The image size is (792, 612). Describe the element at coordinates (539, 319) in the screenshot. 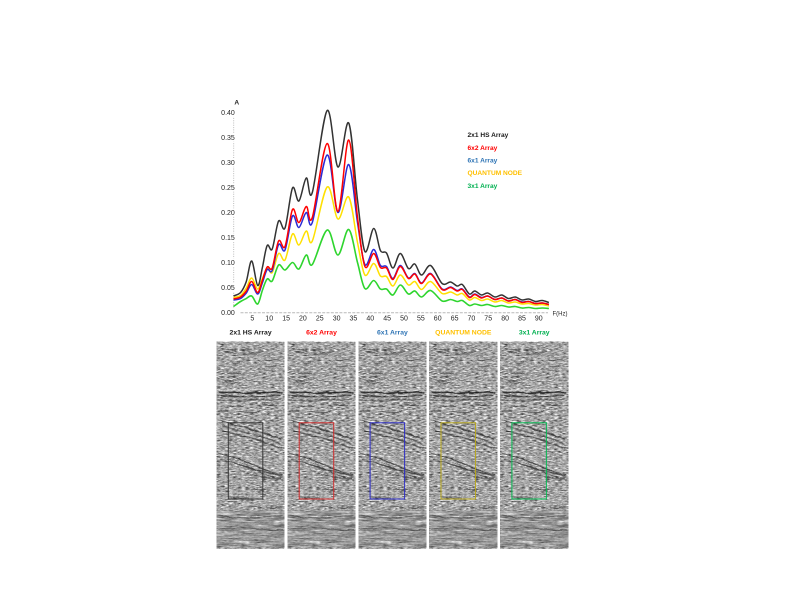

I see `svg-text: 90` at that location.